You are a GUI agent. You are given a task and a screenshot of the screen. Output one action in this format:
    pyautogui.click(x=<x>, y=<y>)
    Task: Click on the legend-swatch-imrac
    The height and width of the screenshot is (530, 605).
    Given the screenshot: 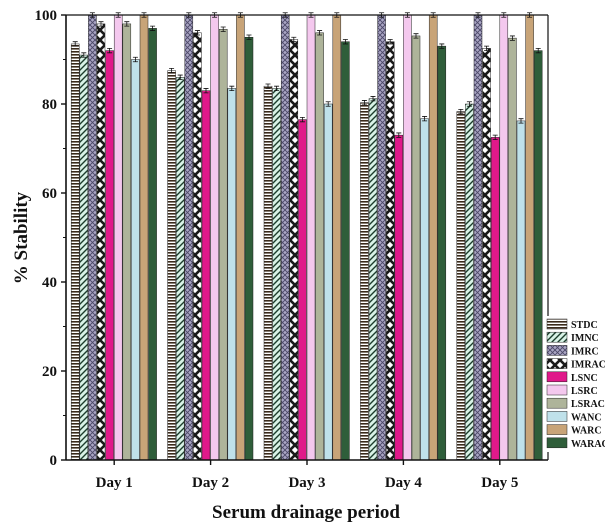 What is the action you would take?
    pyautogui.click(x=557, y=363)
    